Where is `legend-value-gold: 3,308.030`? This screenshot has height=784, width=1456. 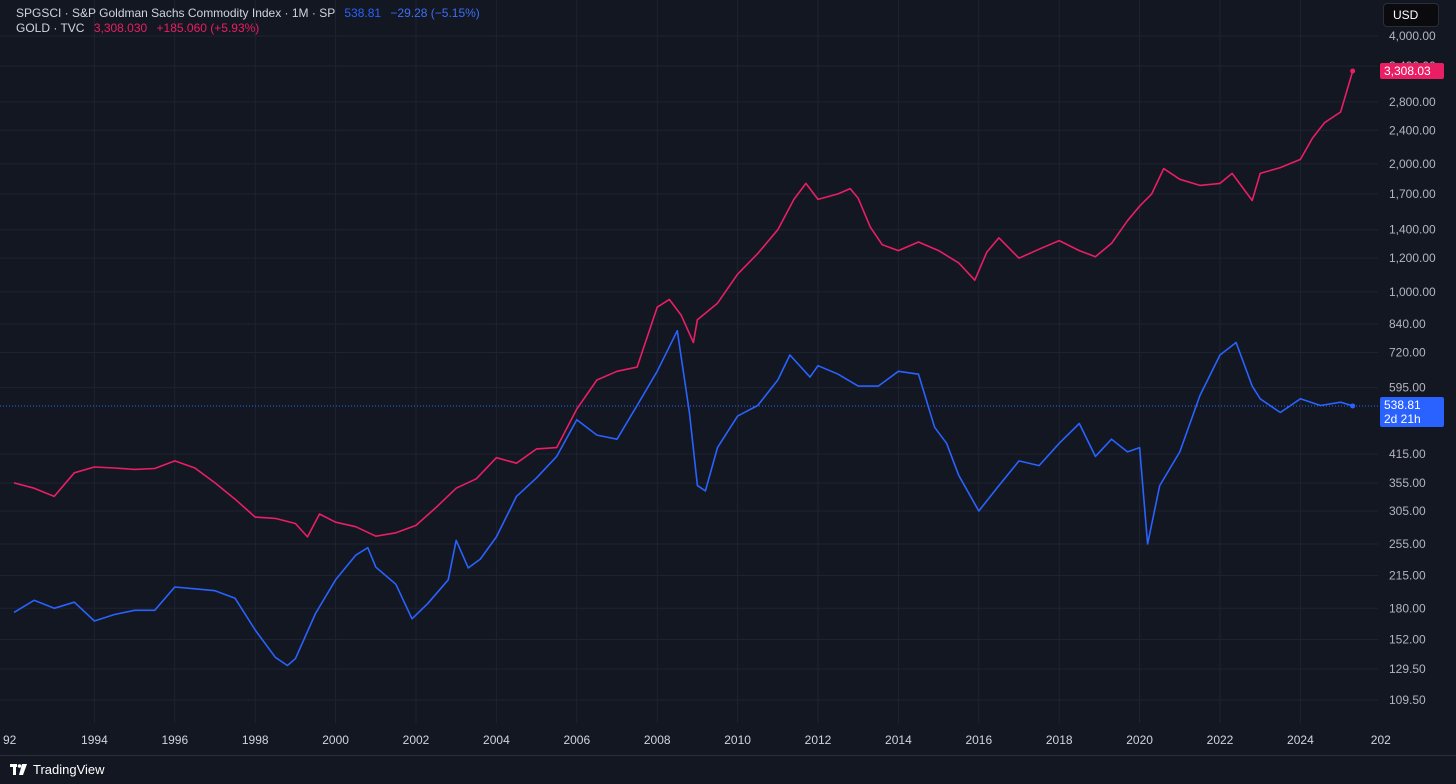 legend-value-gold: 3,308.030 is located at coordinates (120, 28).